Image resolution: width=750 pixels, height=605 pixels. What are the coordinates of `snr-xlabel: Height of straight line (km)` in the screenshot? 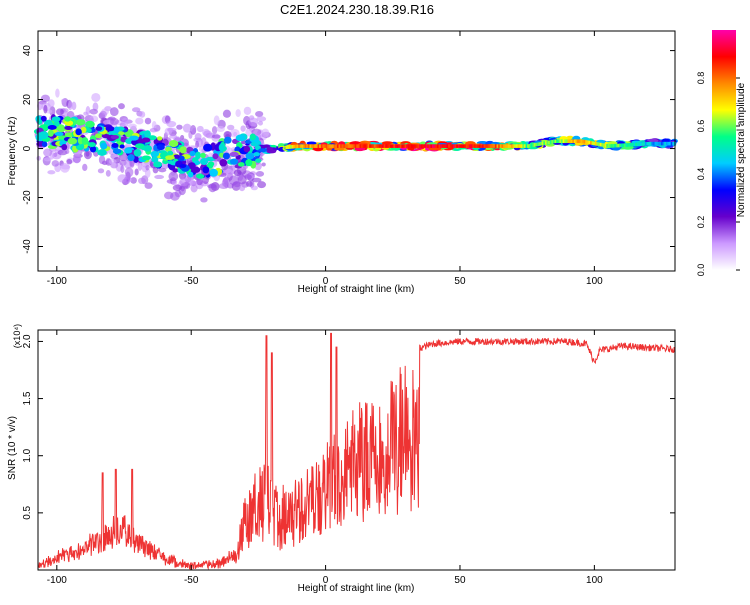 It's located at (356, 588).